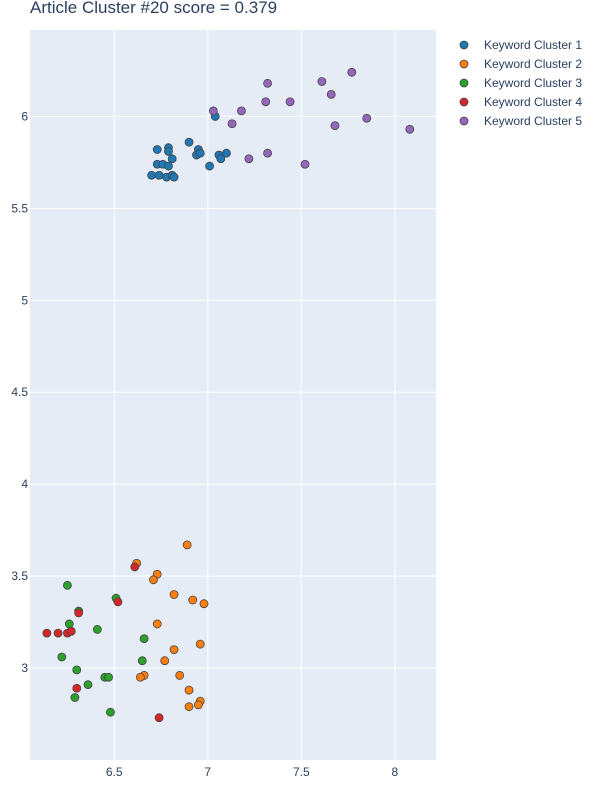  I want to click on y-axis-ticks: 3 3.5 4 4.5 5 5.5 6, so click(19, 392).